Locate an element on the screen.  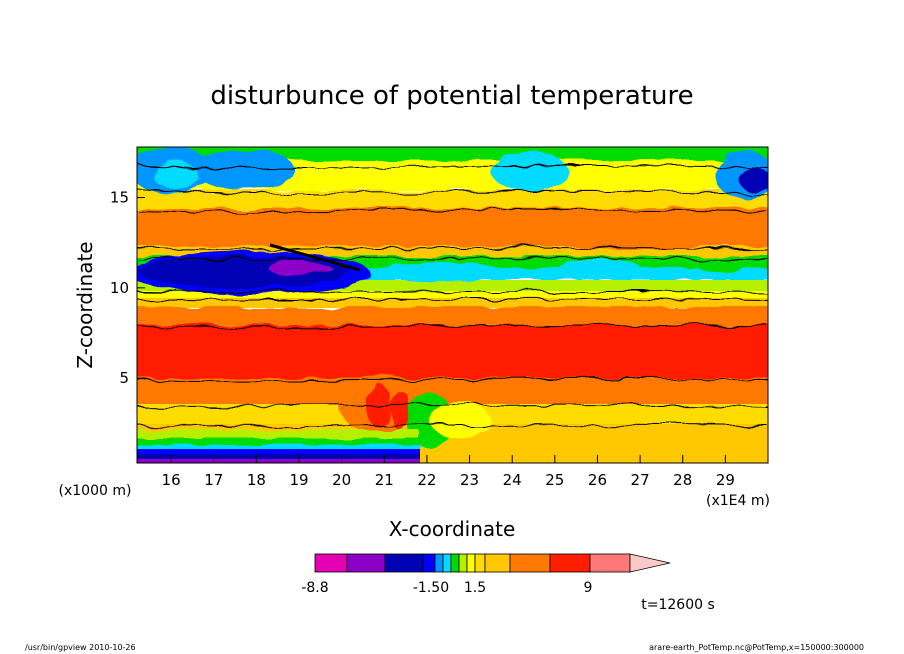
x-tick-label: 22 is located at coordinates (426, 480).